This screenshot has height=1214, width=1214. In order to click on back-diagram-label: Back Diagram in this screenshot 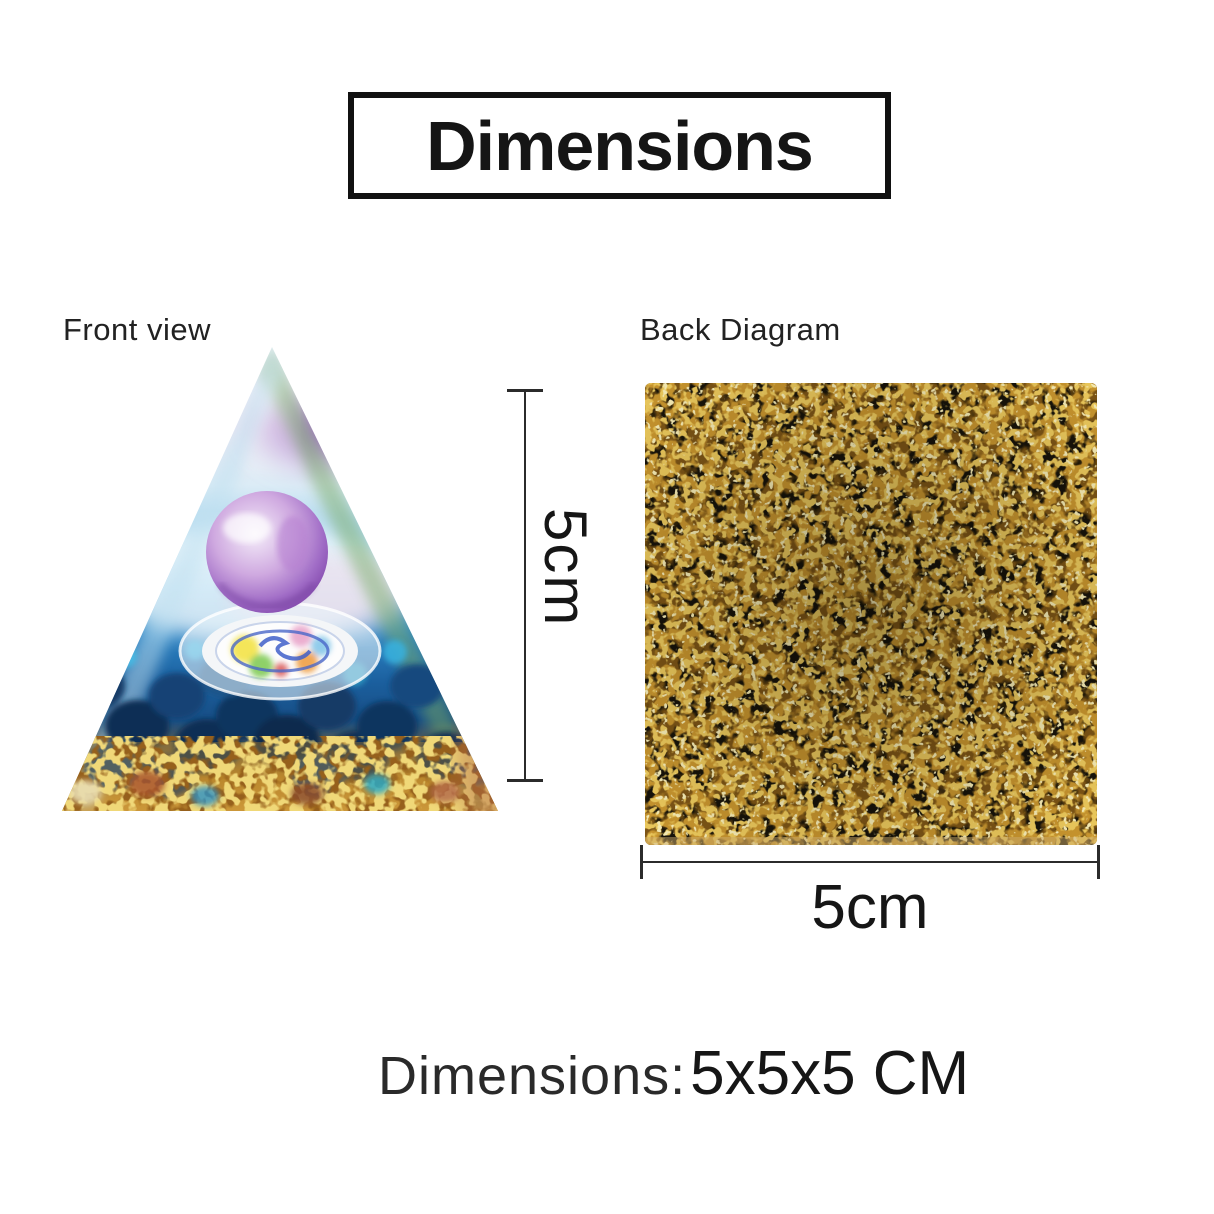, I will do `click(740, 329)`.